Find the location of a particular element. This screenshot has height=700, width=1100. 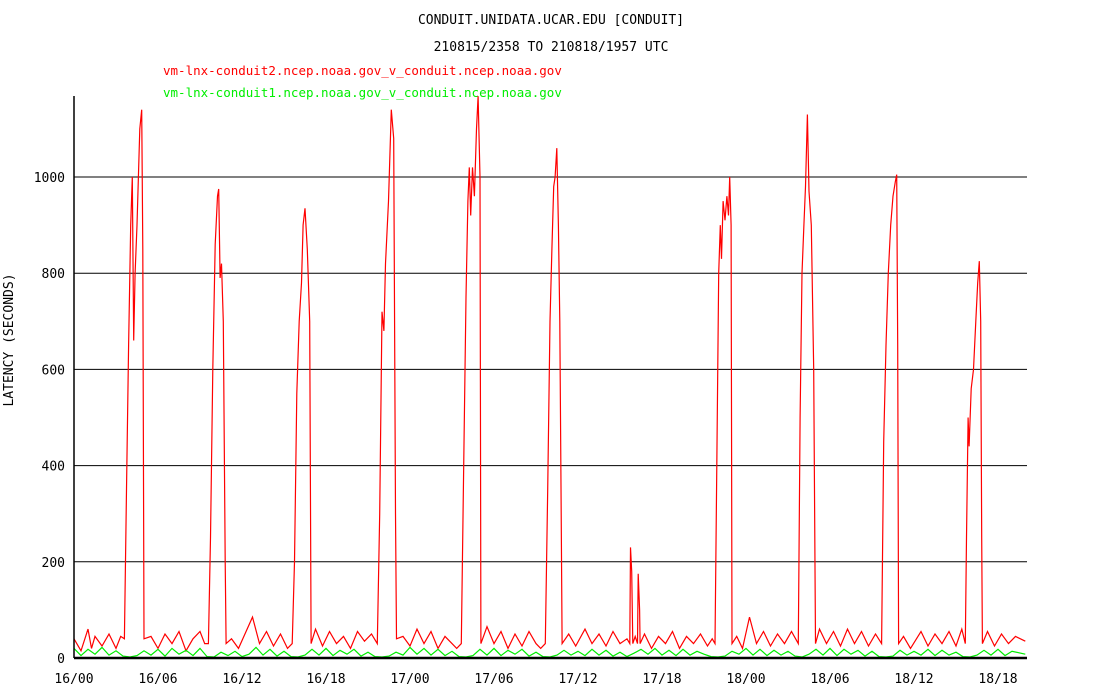

x-tick-label: 16/18 is located at coordinates (325, 679).